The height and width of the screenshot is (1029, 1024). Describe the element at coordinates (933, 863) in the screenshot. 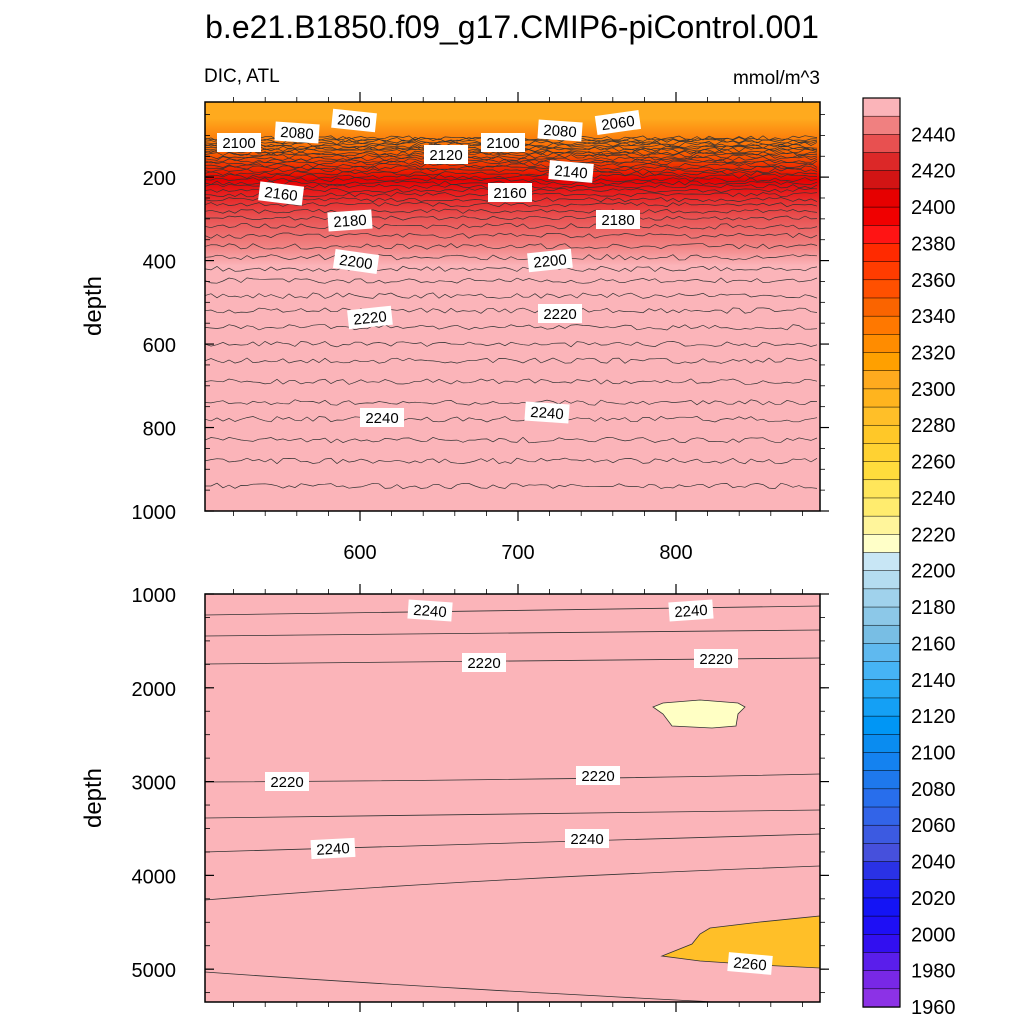

I see `colorbar-label: 2040` at that location.